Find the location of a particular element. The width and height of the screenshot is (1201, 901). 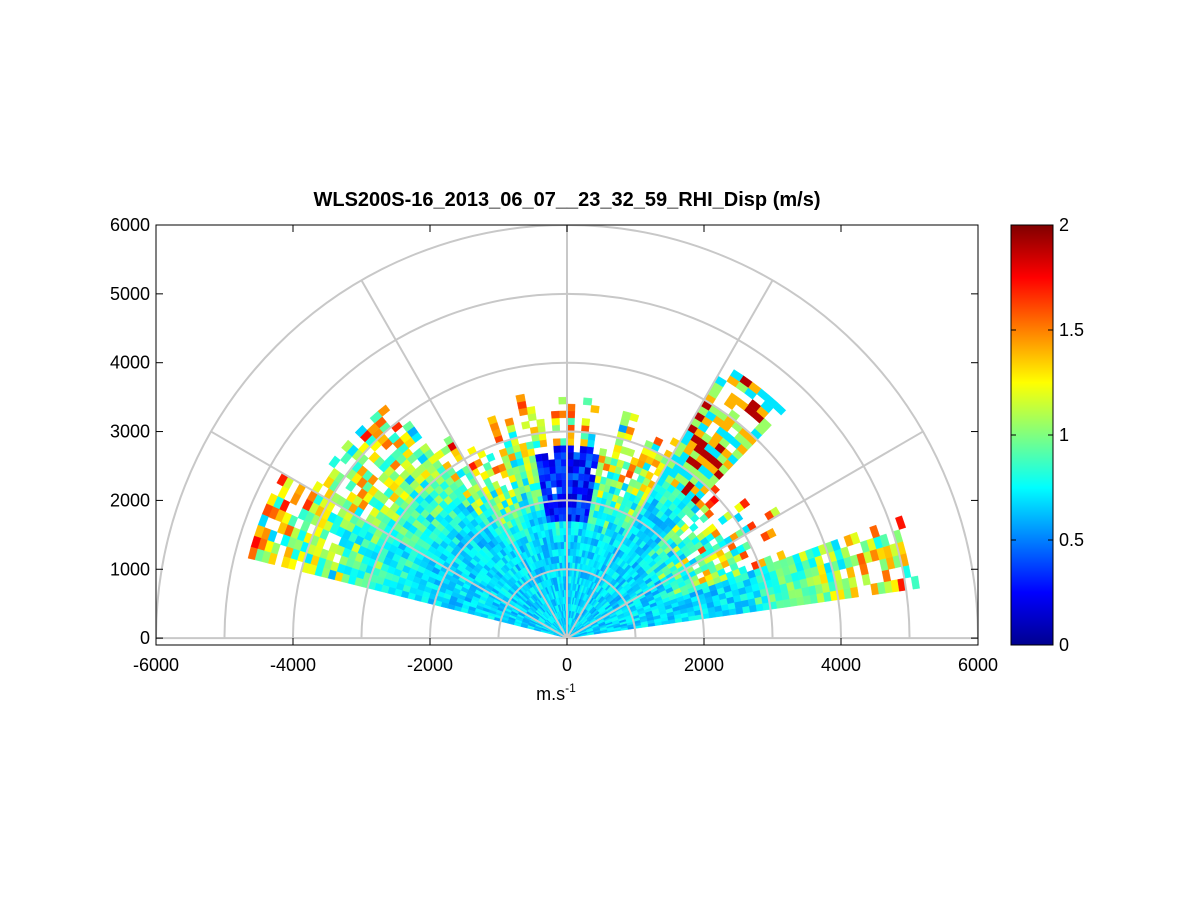

x-tick-label: -6000 is located at coordinates (156, 665).